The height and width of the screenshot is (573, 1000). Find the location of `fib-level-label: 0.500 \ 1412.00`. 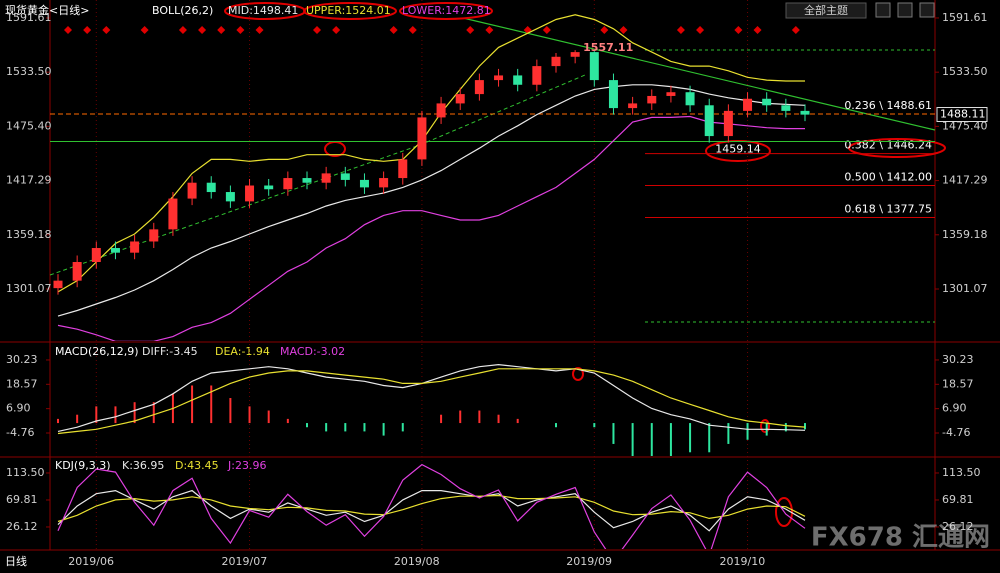

fib-level-label: 0.500 \ 1412.00 is located at coordinates (888, 177).